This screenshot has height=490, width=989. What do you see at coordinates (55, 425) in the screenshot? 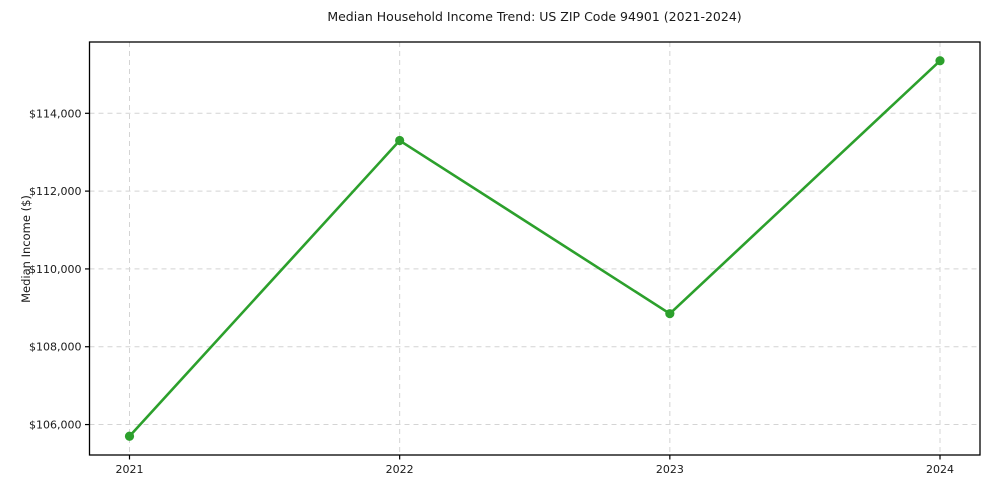
I see `y-tick-label: $106,000` at bounding box center [55, 425].